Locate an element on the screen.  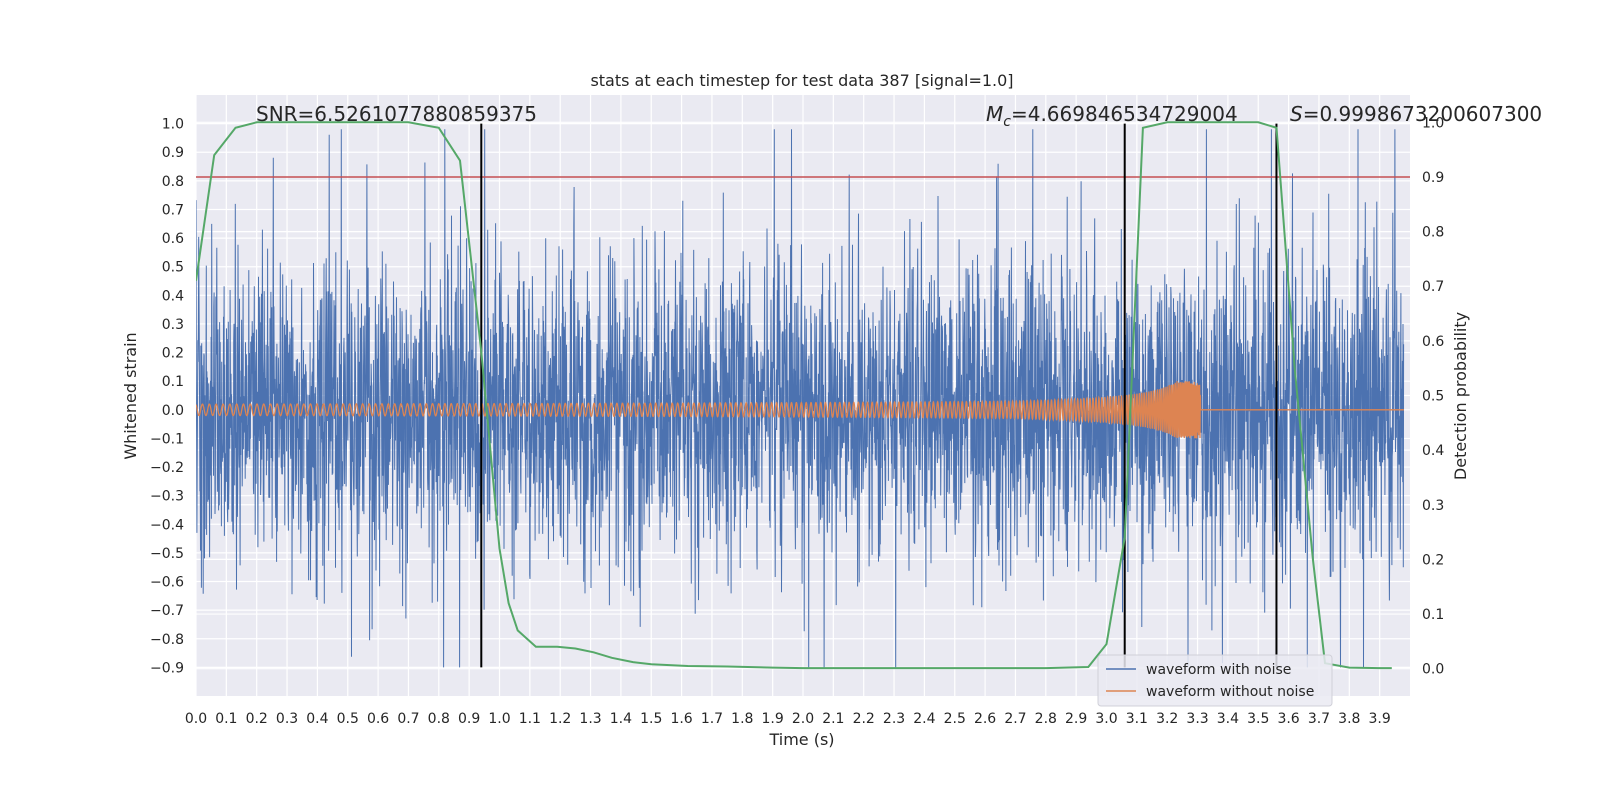
y-tick-label: −0.7 is located at coordinates (167, 611).